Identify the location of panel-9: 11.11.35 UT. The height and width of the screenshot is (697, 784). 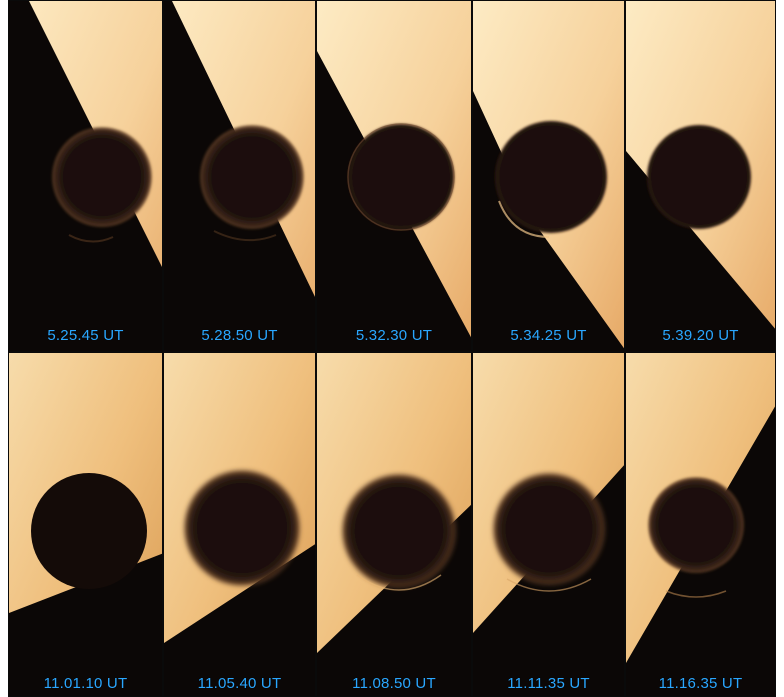
(548, 524).